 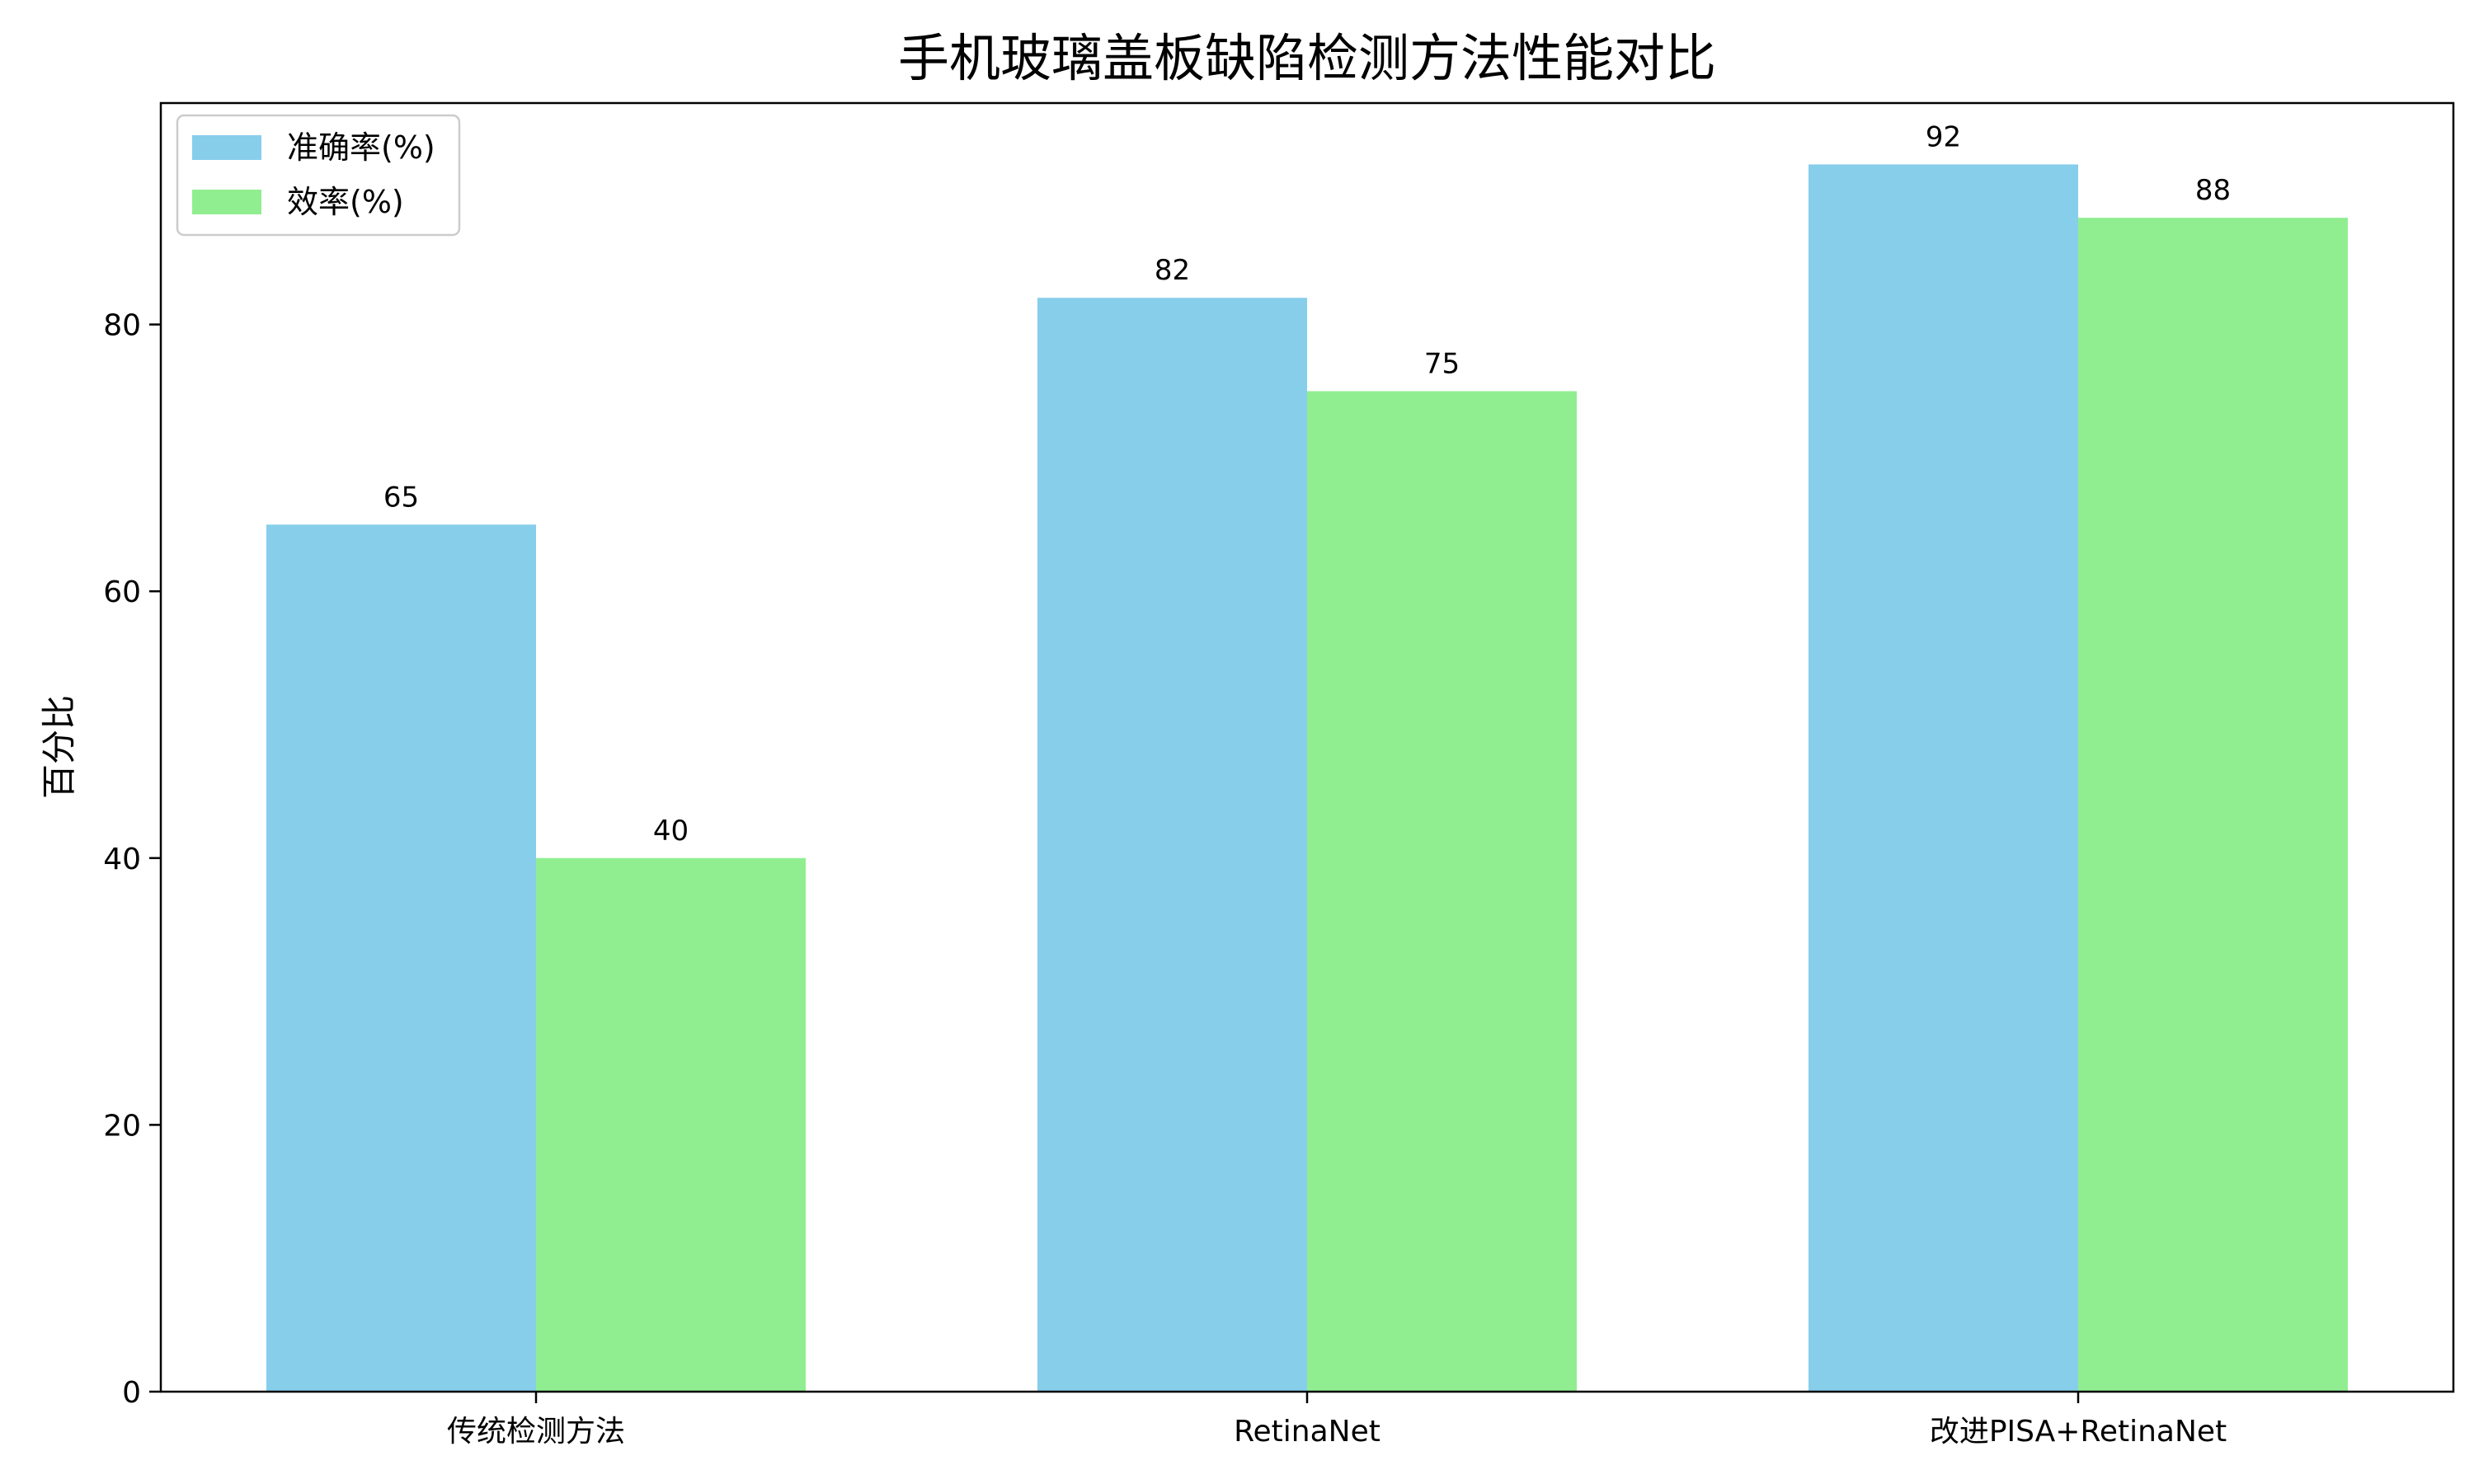 I want to click on y-tick-label: 80, so click(x=122, y=326).